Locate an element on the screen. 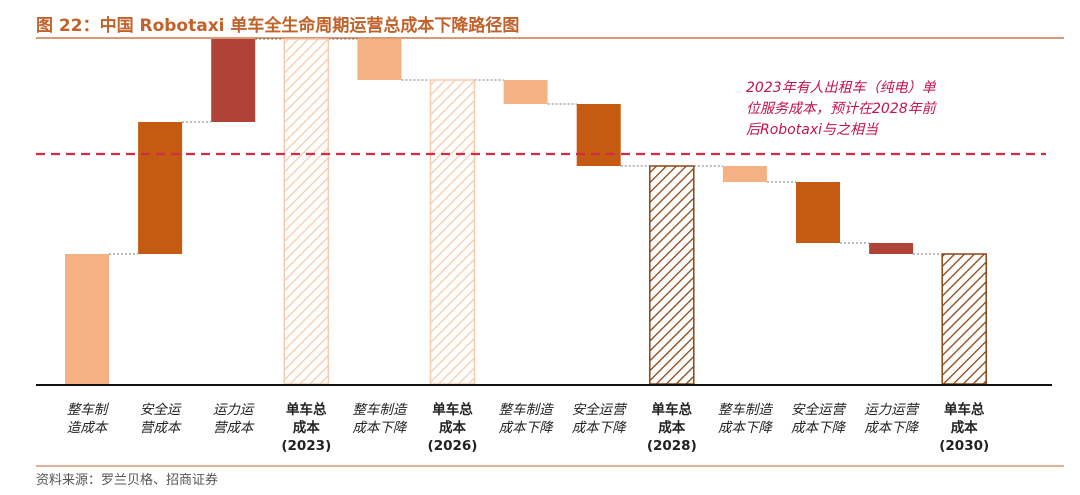  annotation-line-1: 2023年有人出租车（纯电）单 is located at coordinates (841, 88).